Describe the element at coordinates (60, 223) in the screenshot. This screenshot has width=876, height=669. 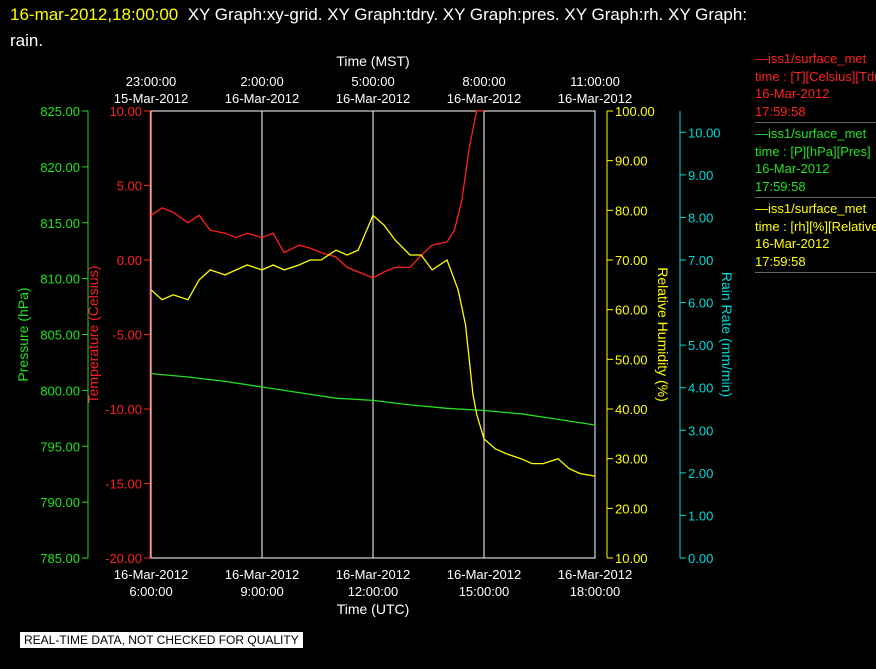
I see `pressure-tick-label: 815.00` at that location.